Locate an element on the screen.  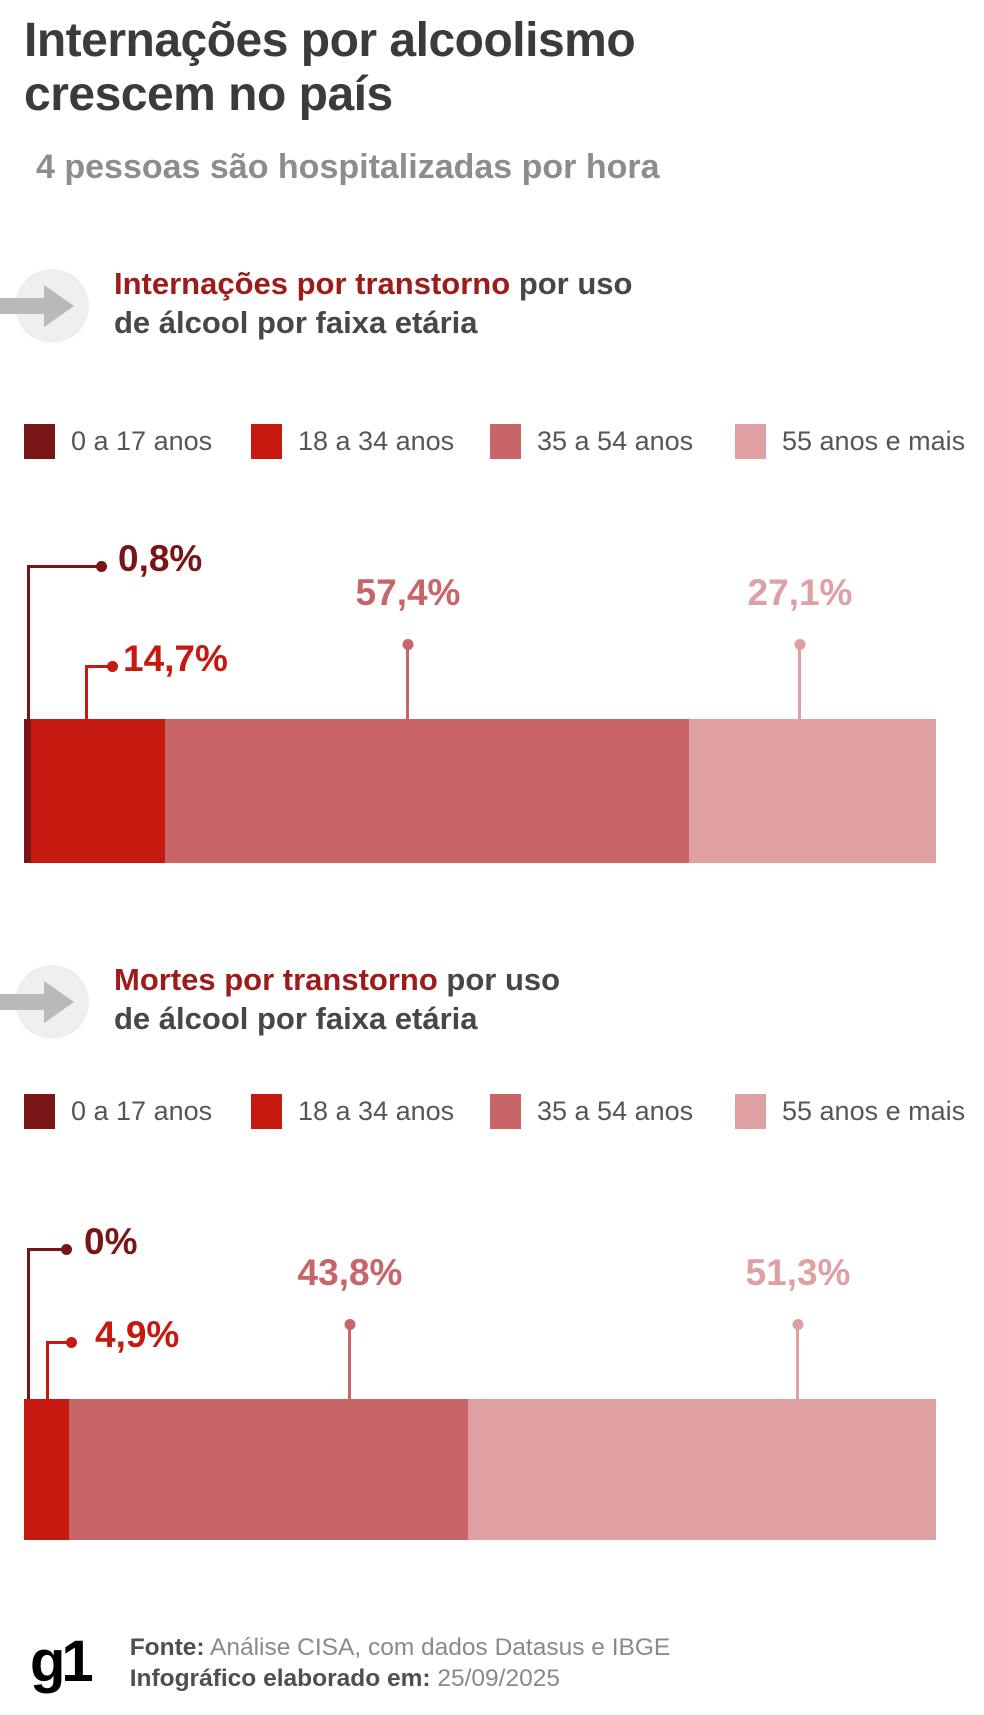
section-title-emphasis: Mortes por transtorno is located at coordinates (276, 979).